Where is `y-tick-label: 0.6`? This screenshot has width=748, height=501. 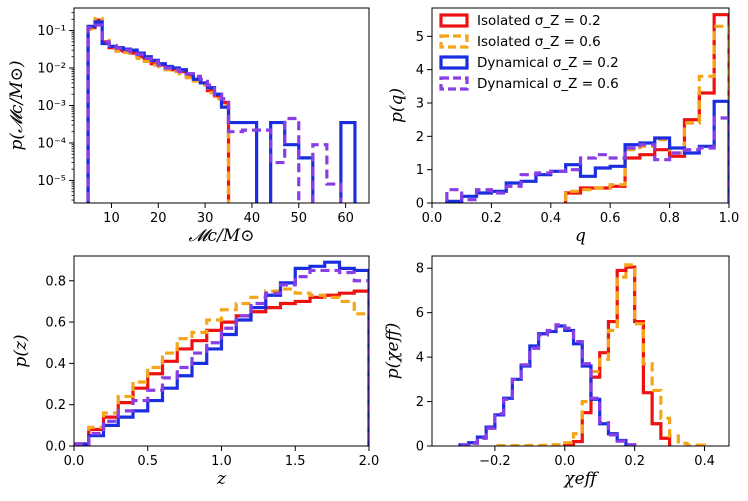
y-tick-label: 0.6 is located at coordinates (55, 323).